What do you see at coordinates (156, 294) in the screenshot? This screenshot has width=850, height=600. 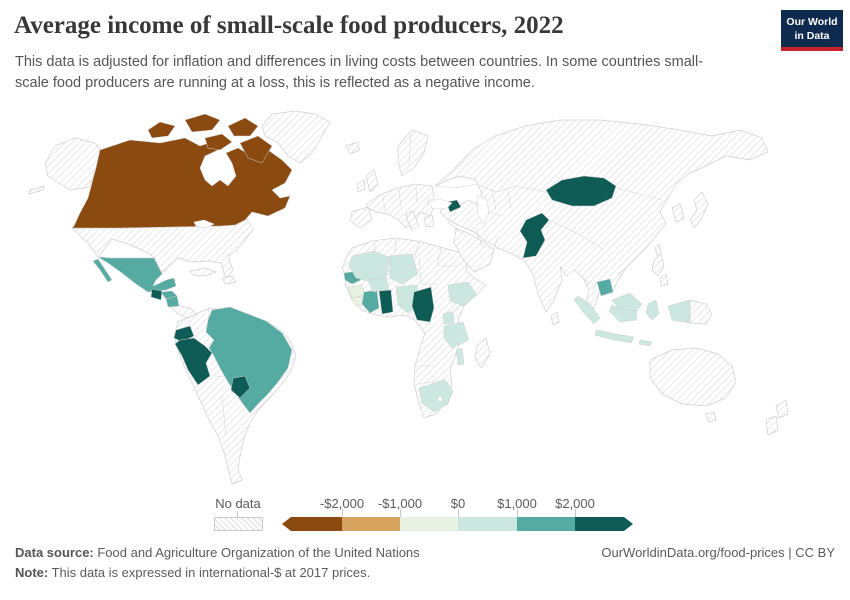 I see `country-guatemala` at bounding box center [156, 294].